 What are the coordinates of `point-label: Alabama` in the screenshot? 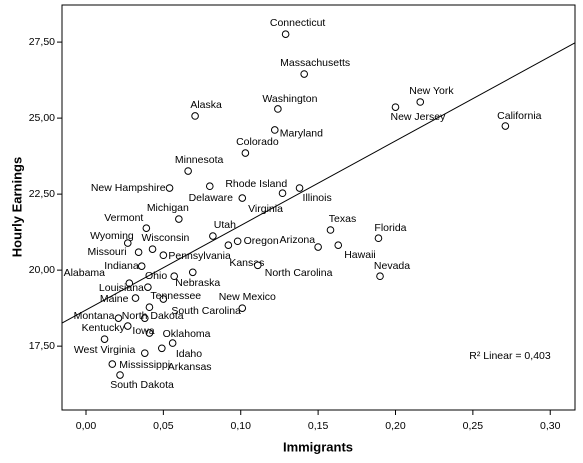 It's located at (85, 273).